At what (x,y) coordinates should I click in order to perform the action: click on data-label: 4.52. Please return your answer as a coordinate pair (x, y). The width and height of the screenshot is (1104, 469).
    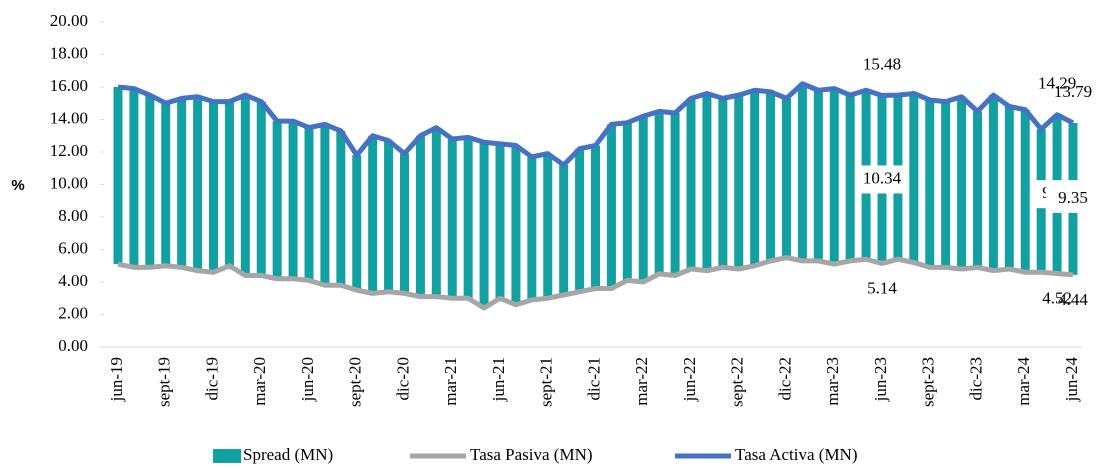
    Looking at the image, I should click on (1057, 297).